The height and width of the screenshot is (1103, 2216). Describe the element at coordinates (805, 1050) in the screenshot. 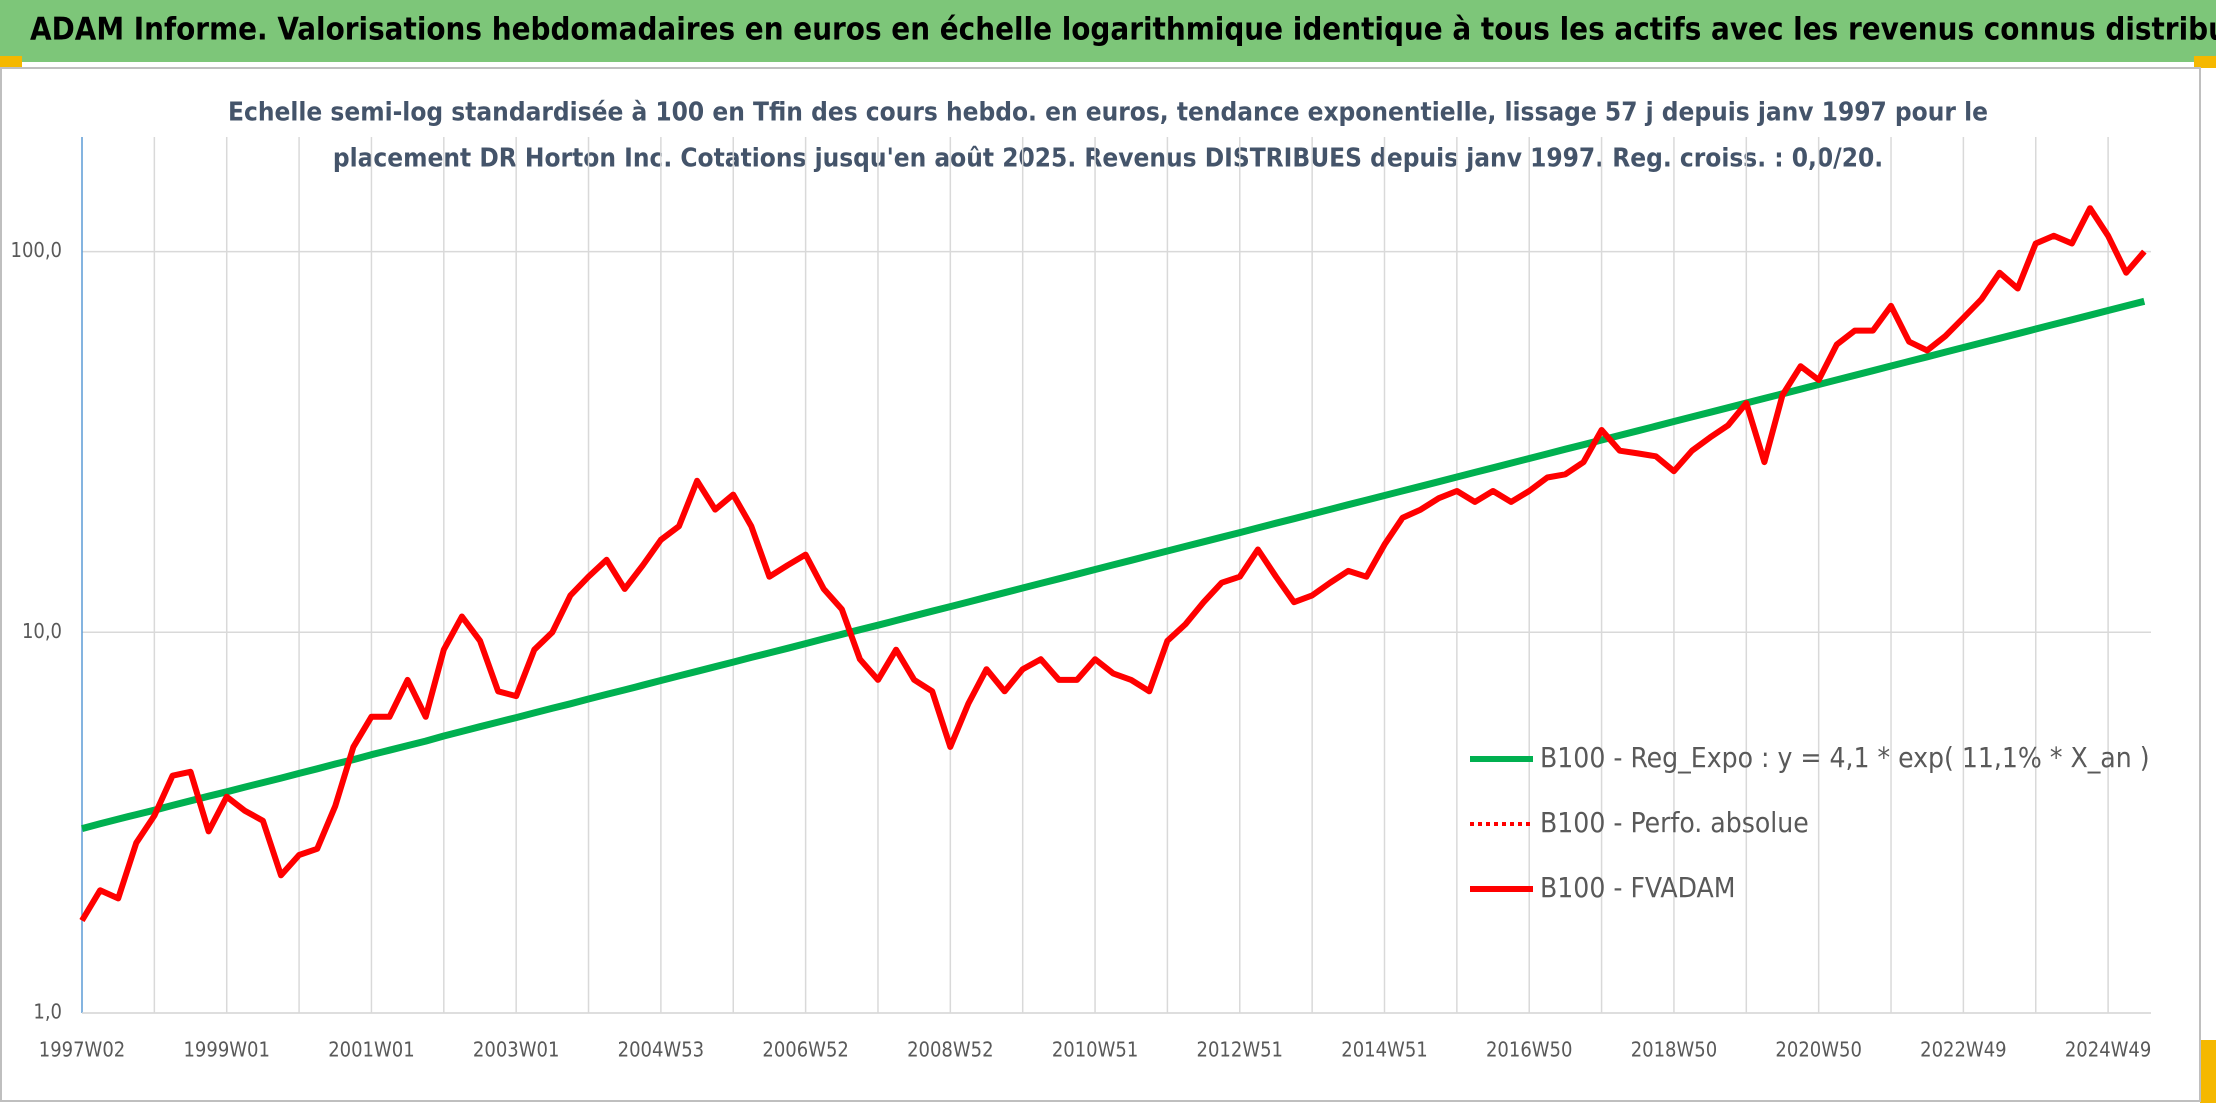

I see `x-tick-label: 2006W52` at that location.